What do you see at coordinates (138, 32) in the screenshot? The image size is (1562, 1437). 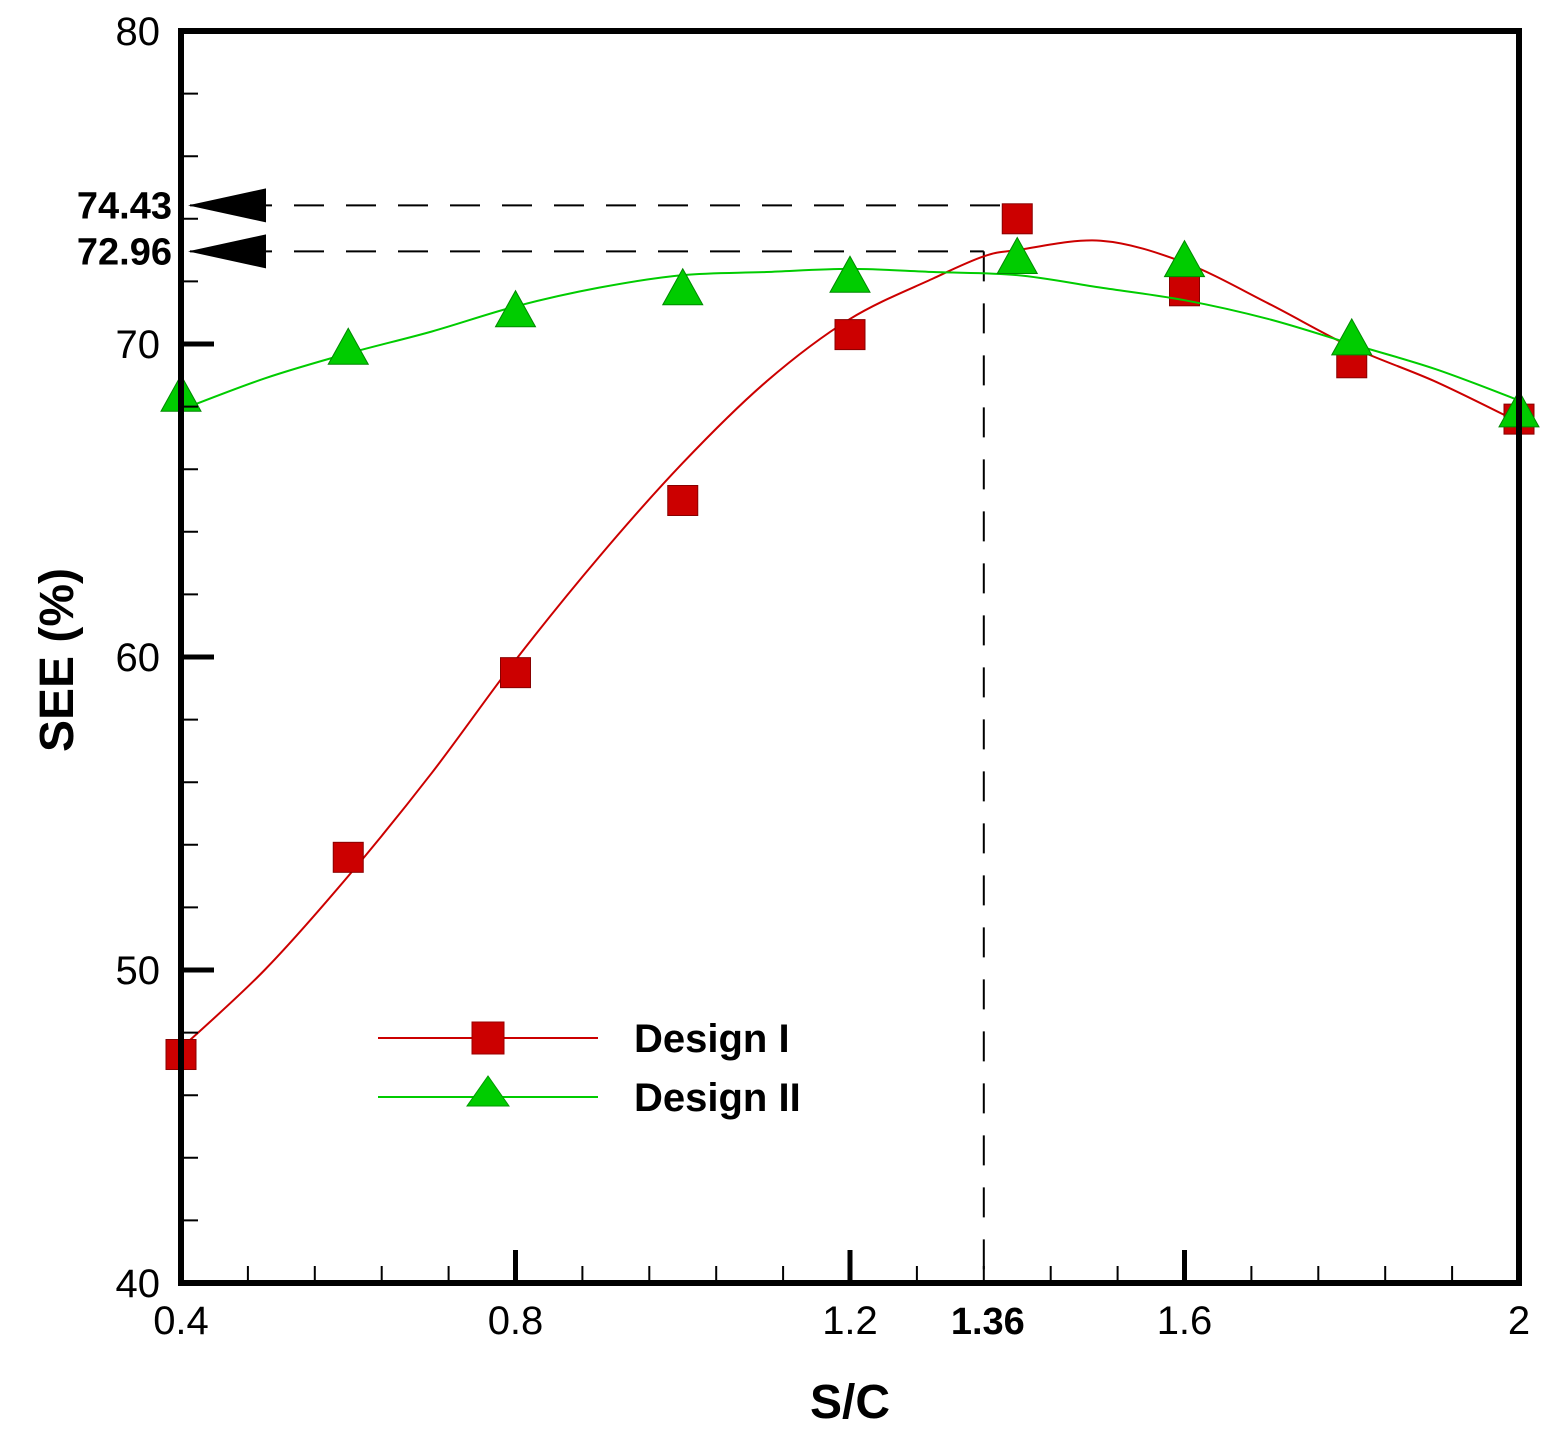 I see `y-tick-label: 80` at bounding box center [138, 32].